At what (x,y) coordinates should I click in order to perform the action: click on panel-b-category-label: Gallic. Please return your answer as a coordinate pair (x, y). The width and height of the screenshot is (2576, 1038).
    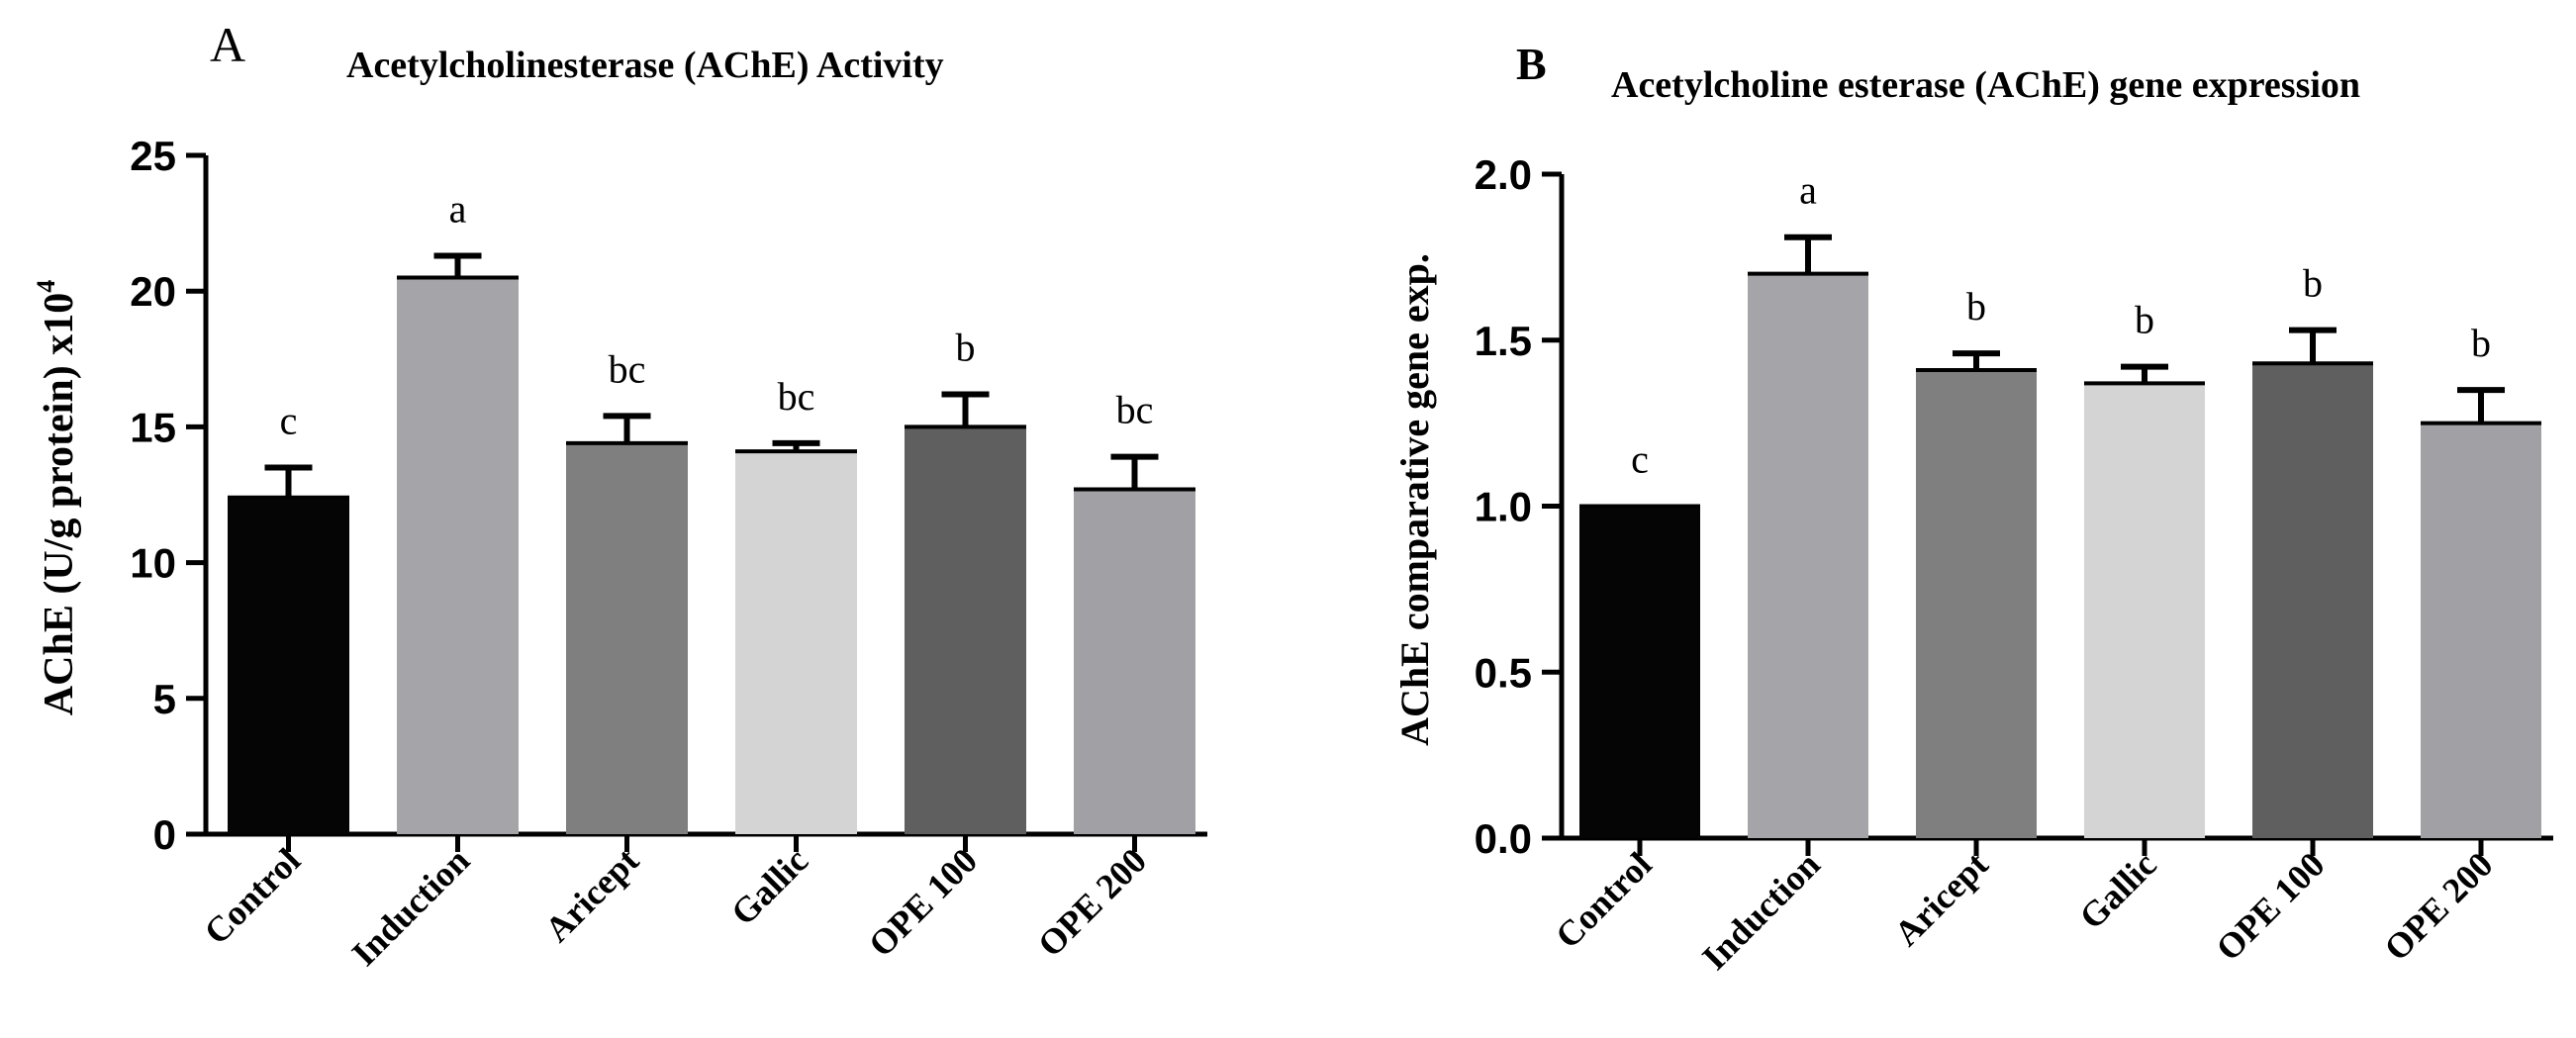
    Looking at the image, I should click on (2117, 890).